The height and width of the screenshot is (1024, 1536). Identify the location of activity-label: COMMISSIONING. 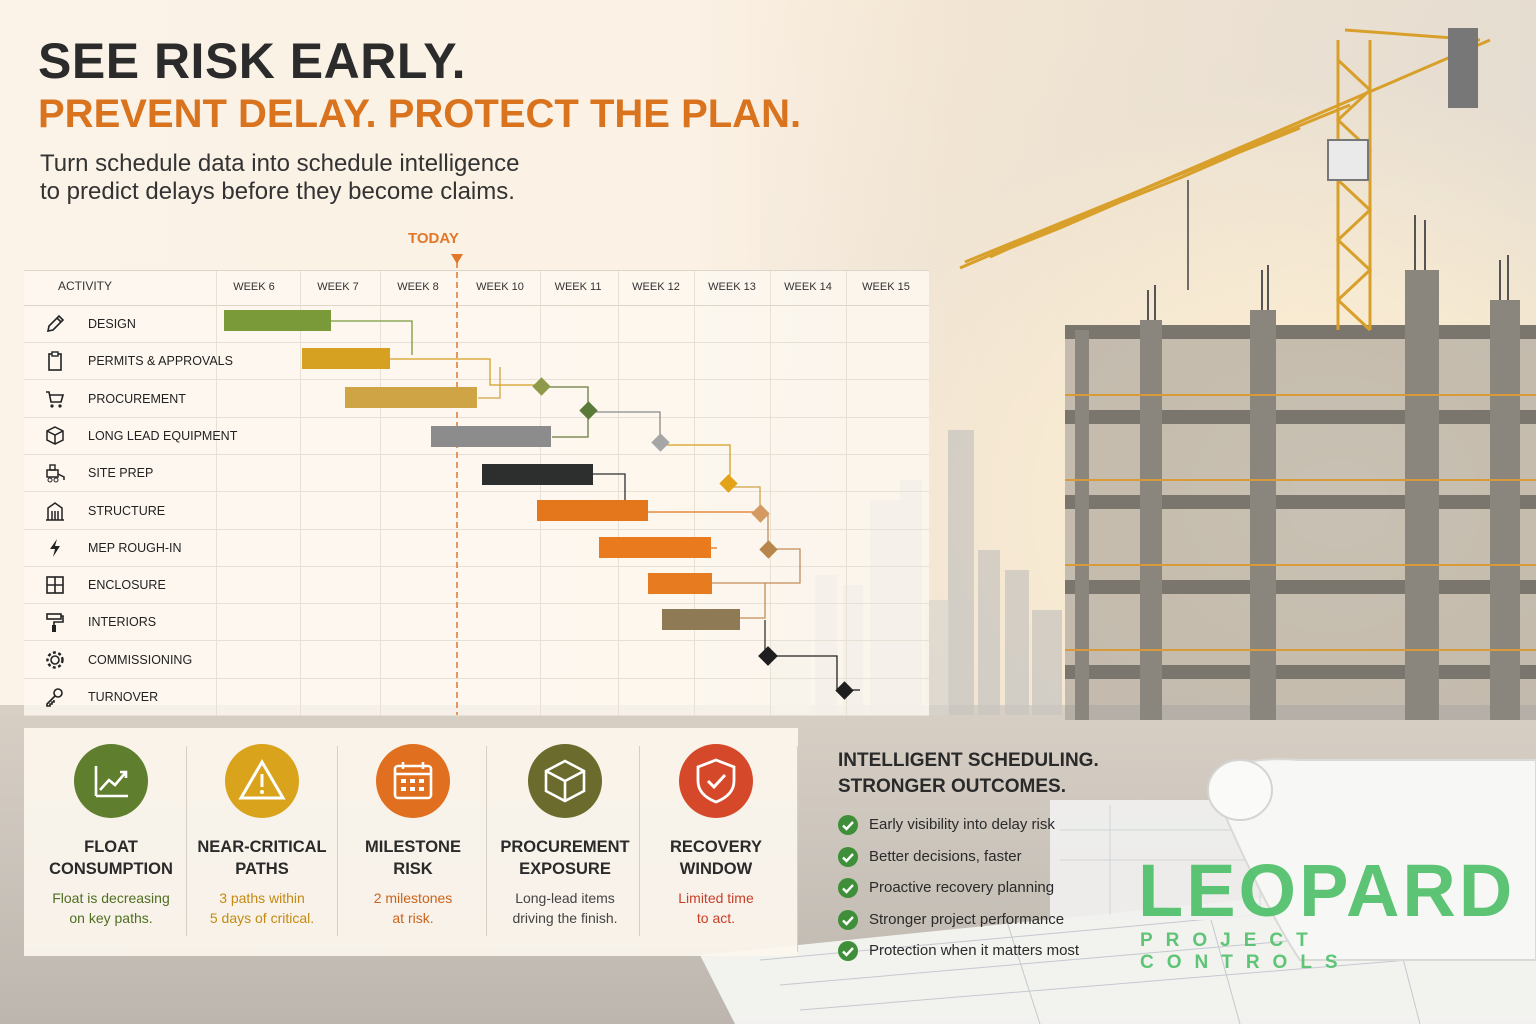
(140, 659).